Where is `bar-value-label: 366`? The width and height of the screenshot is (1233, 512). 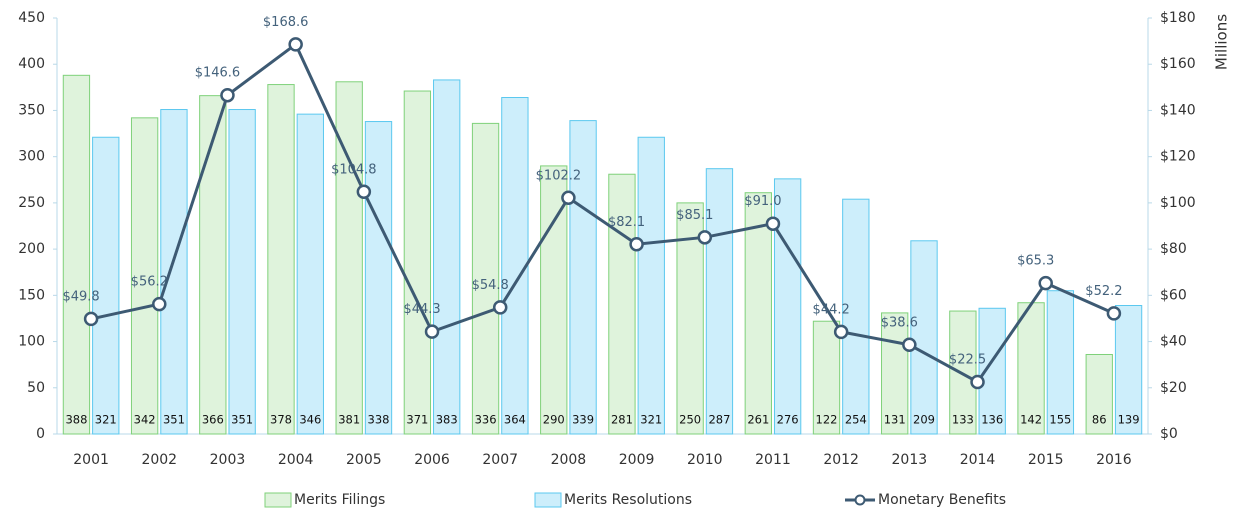
bar-value-label: 366 is located at coordinates (213, 420).